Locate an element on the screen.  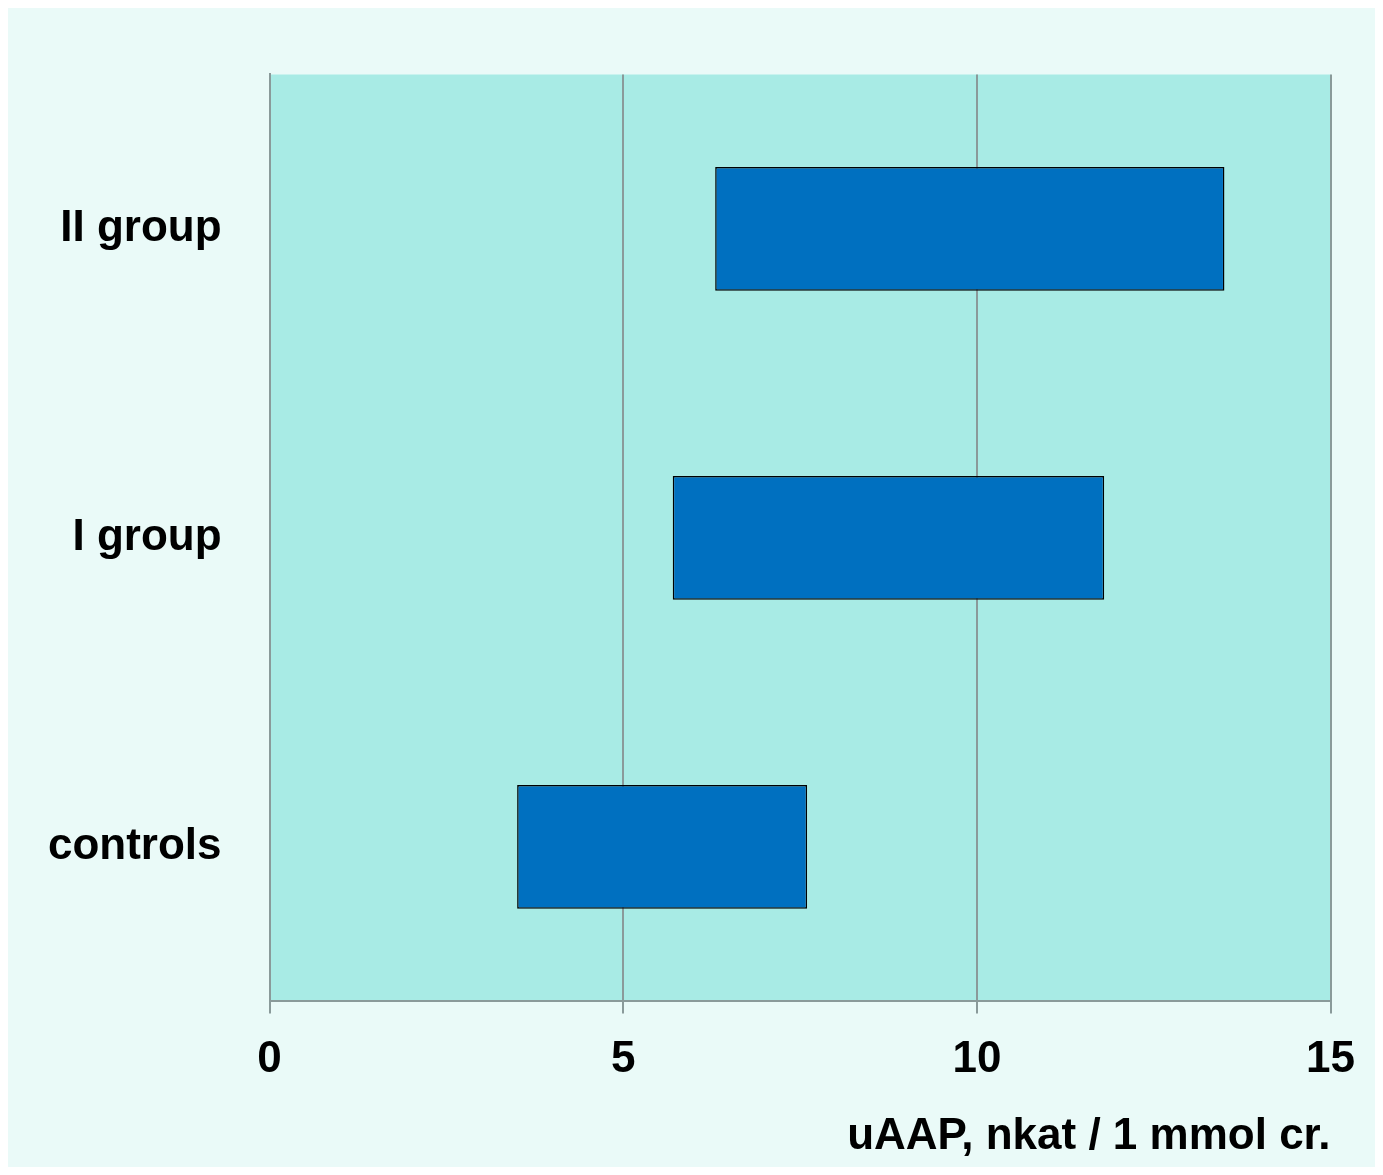
x-tick-label: 10 is located at coordinates (977, 1056).